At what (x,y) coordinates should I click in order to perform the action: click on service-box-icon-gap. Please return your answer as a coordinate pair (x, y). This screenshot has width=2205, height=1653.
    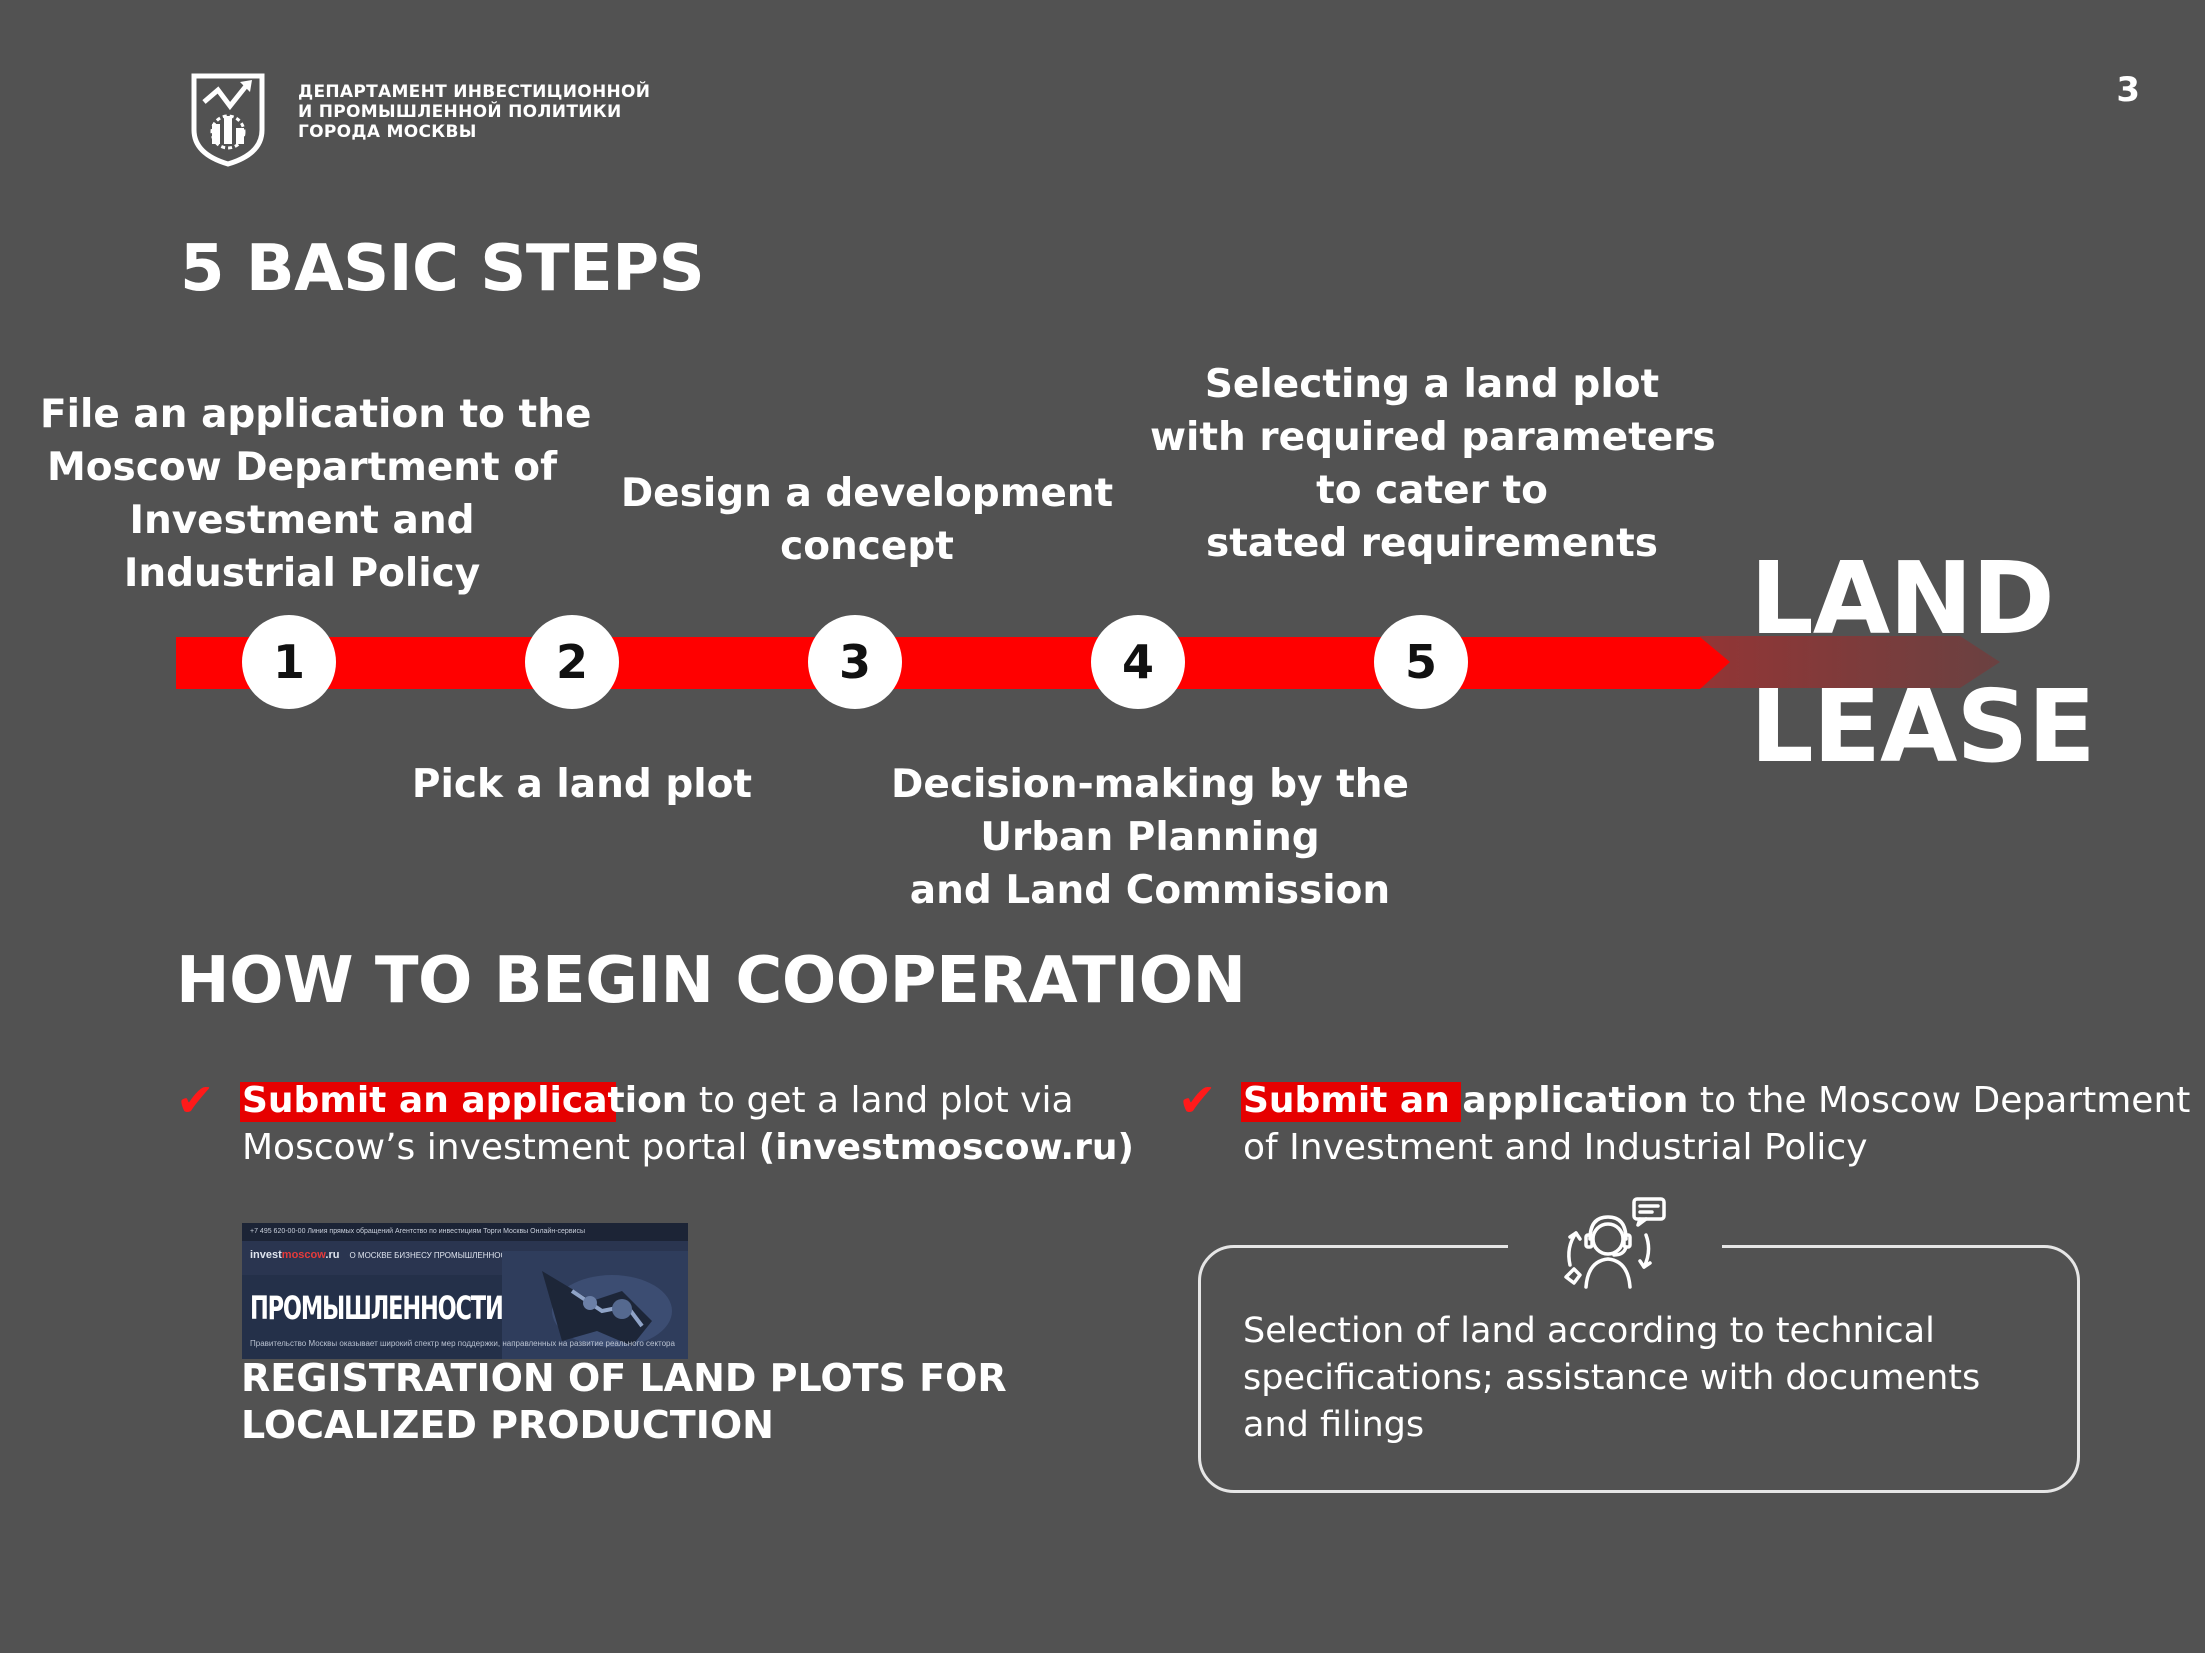
    Looking at the image, I should click on (1615, 1246).